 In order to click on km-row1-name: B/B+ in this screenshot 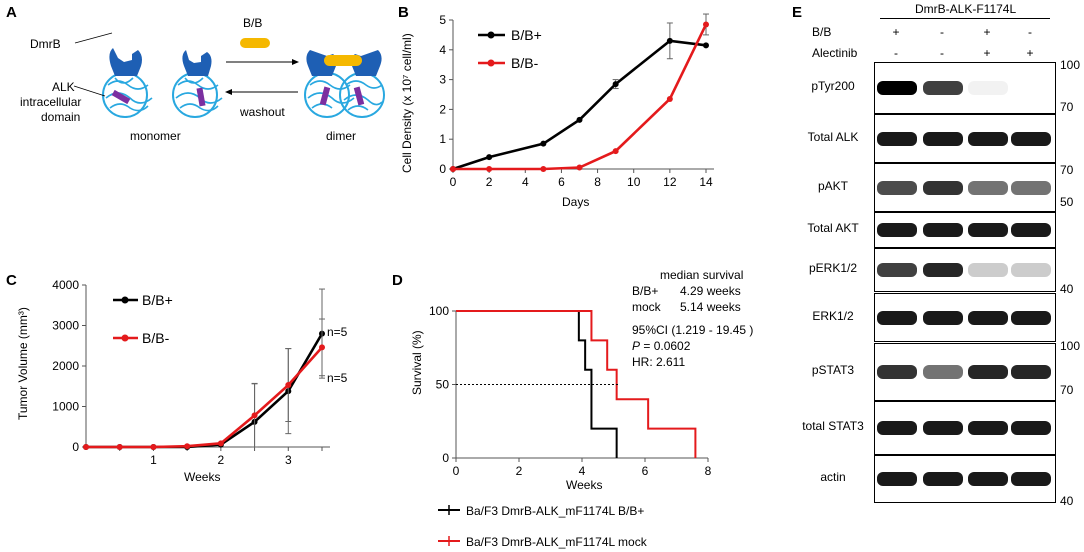, I will do `click(645, 291)`.